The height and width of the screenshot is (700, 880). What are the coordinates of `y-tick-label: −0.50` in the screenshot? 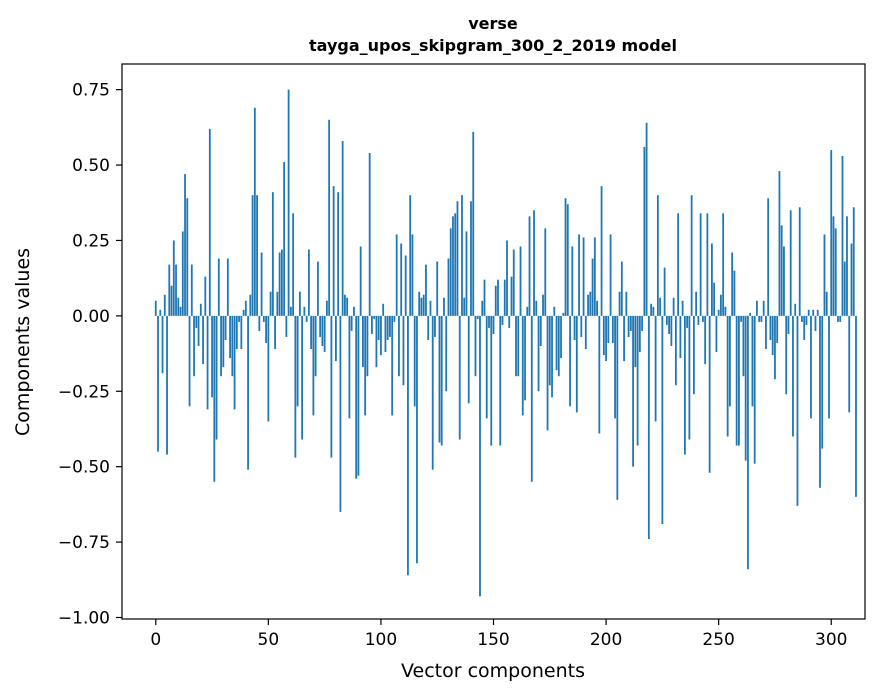 It's located at (84, 468).